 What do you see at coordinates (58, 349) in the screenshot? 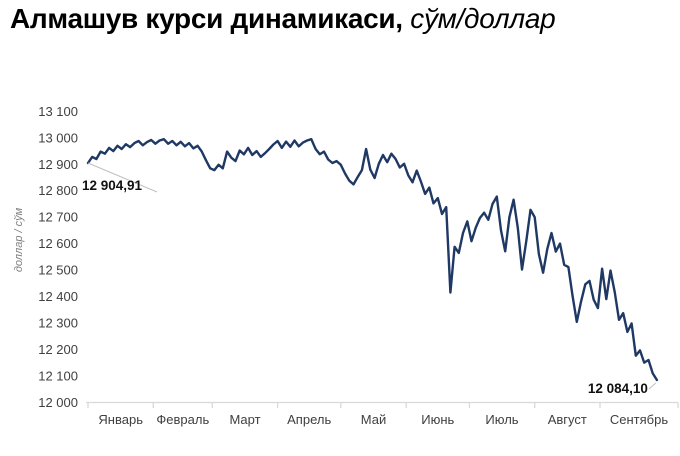
I see `y-axis-tick-label: 12 200` at bounding box center [58, 349].